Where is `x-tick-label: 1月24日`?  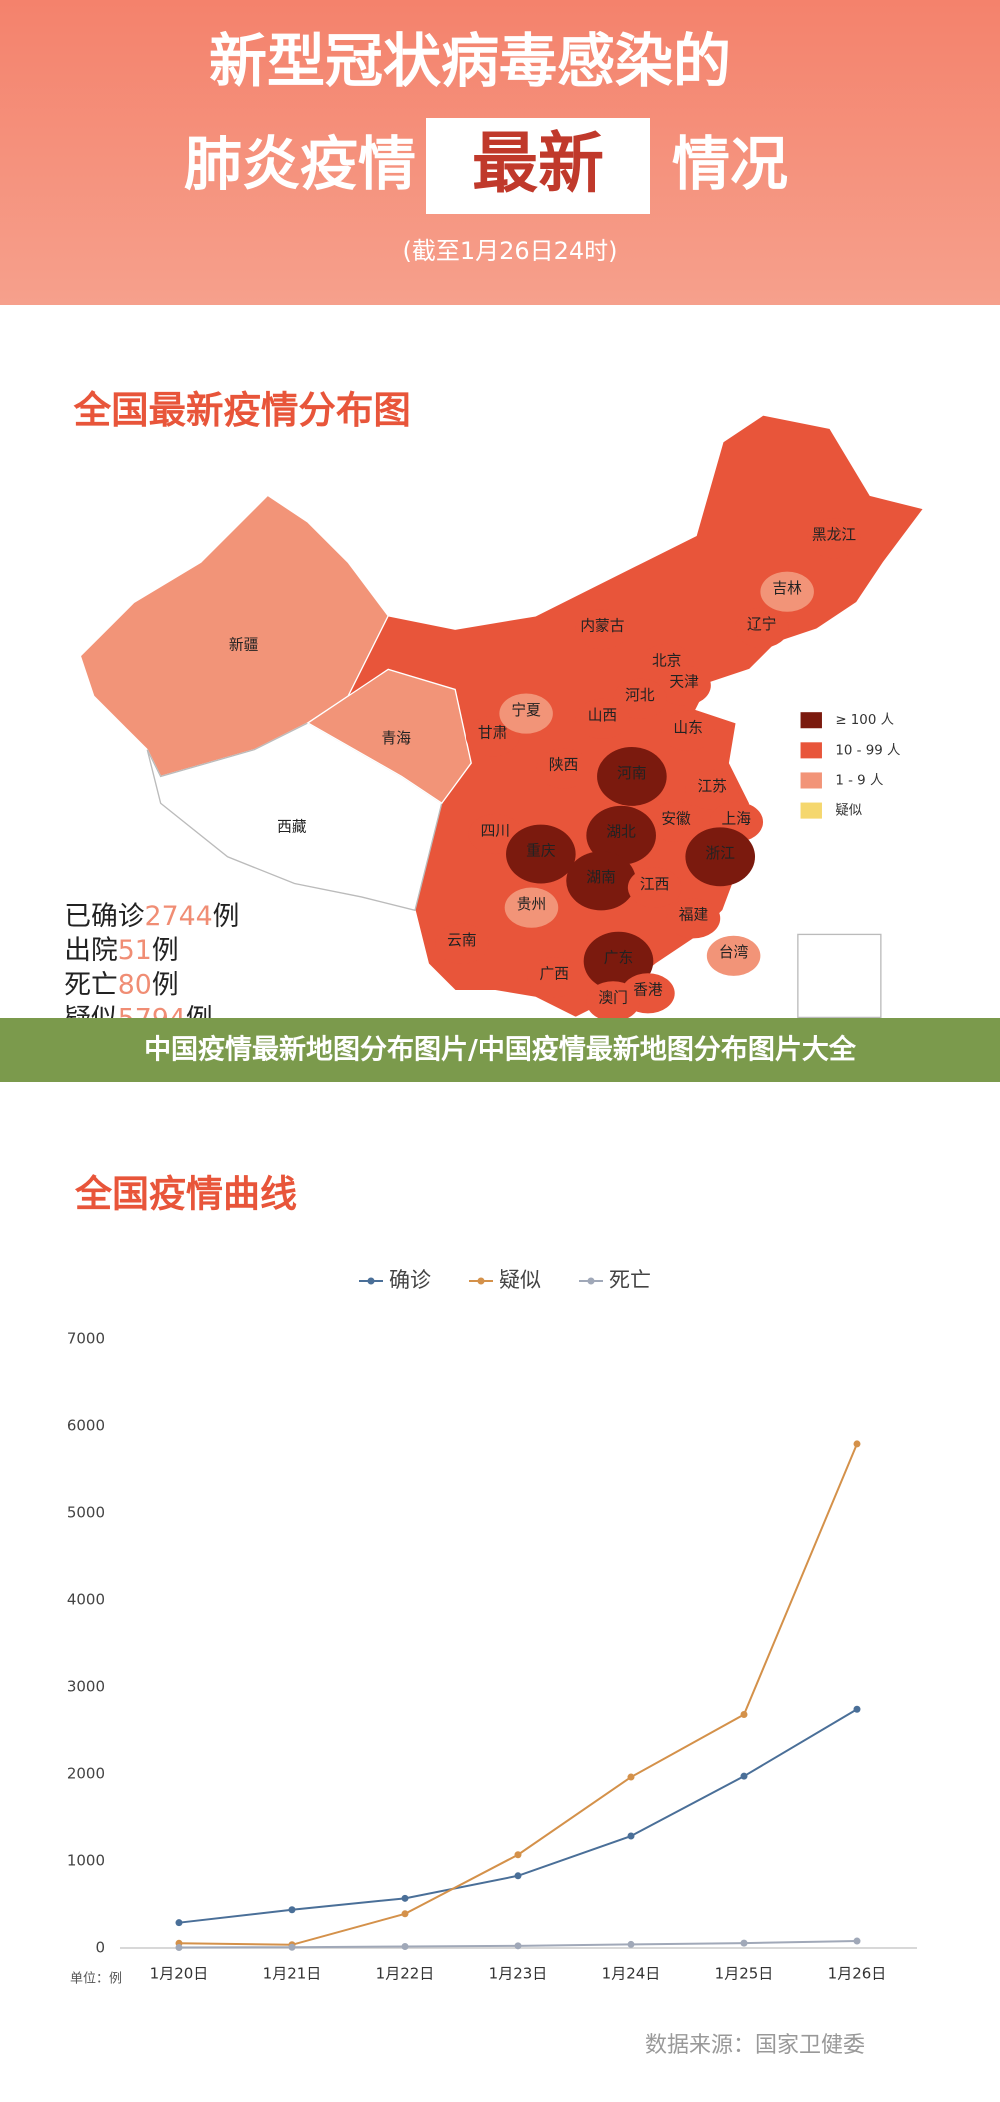
x-tick-label: 1月24日 is located at coordinates (631, 1974).